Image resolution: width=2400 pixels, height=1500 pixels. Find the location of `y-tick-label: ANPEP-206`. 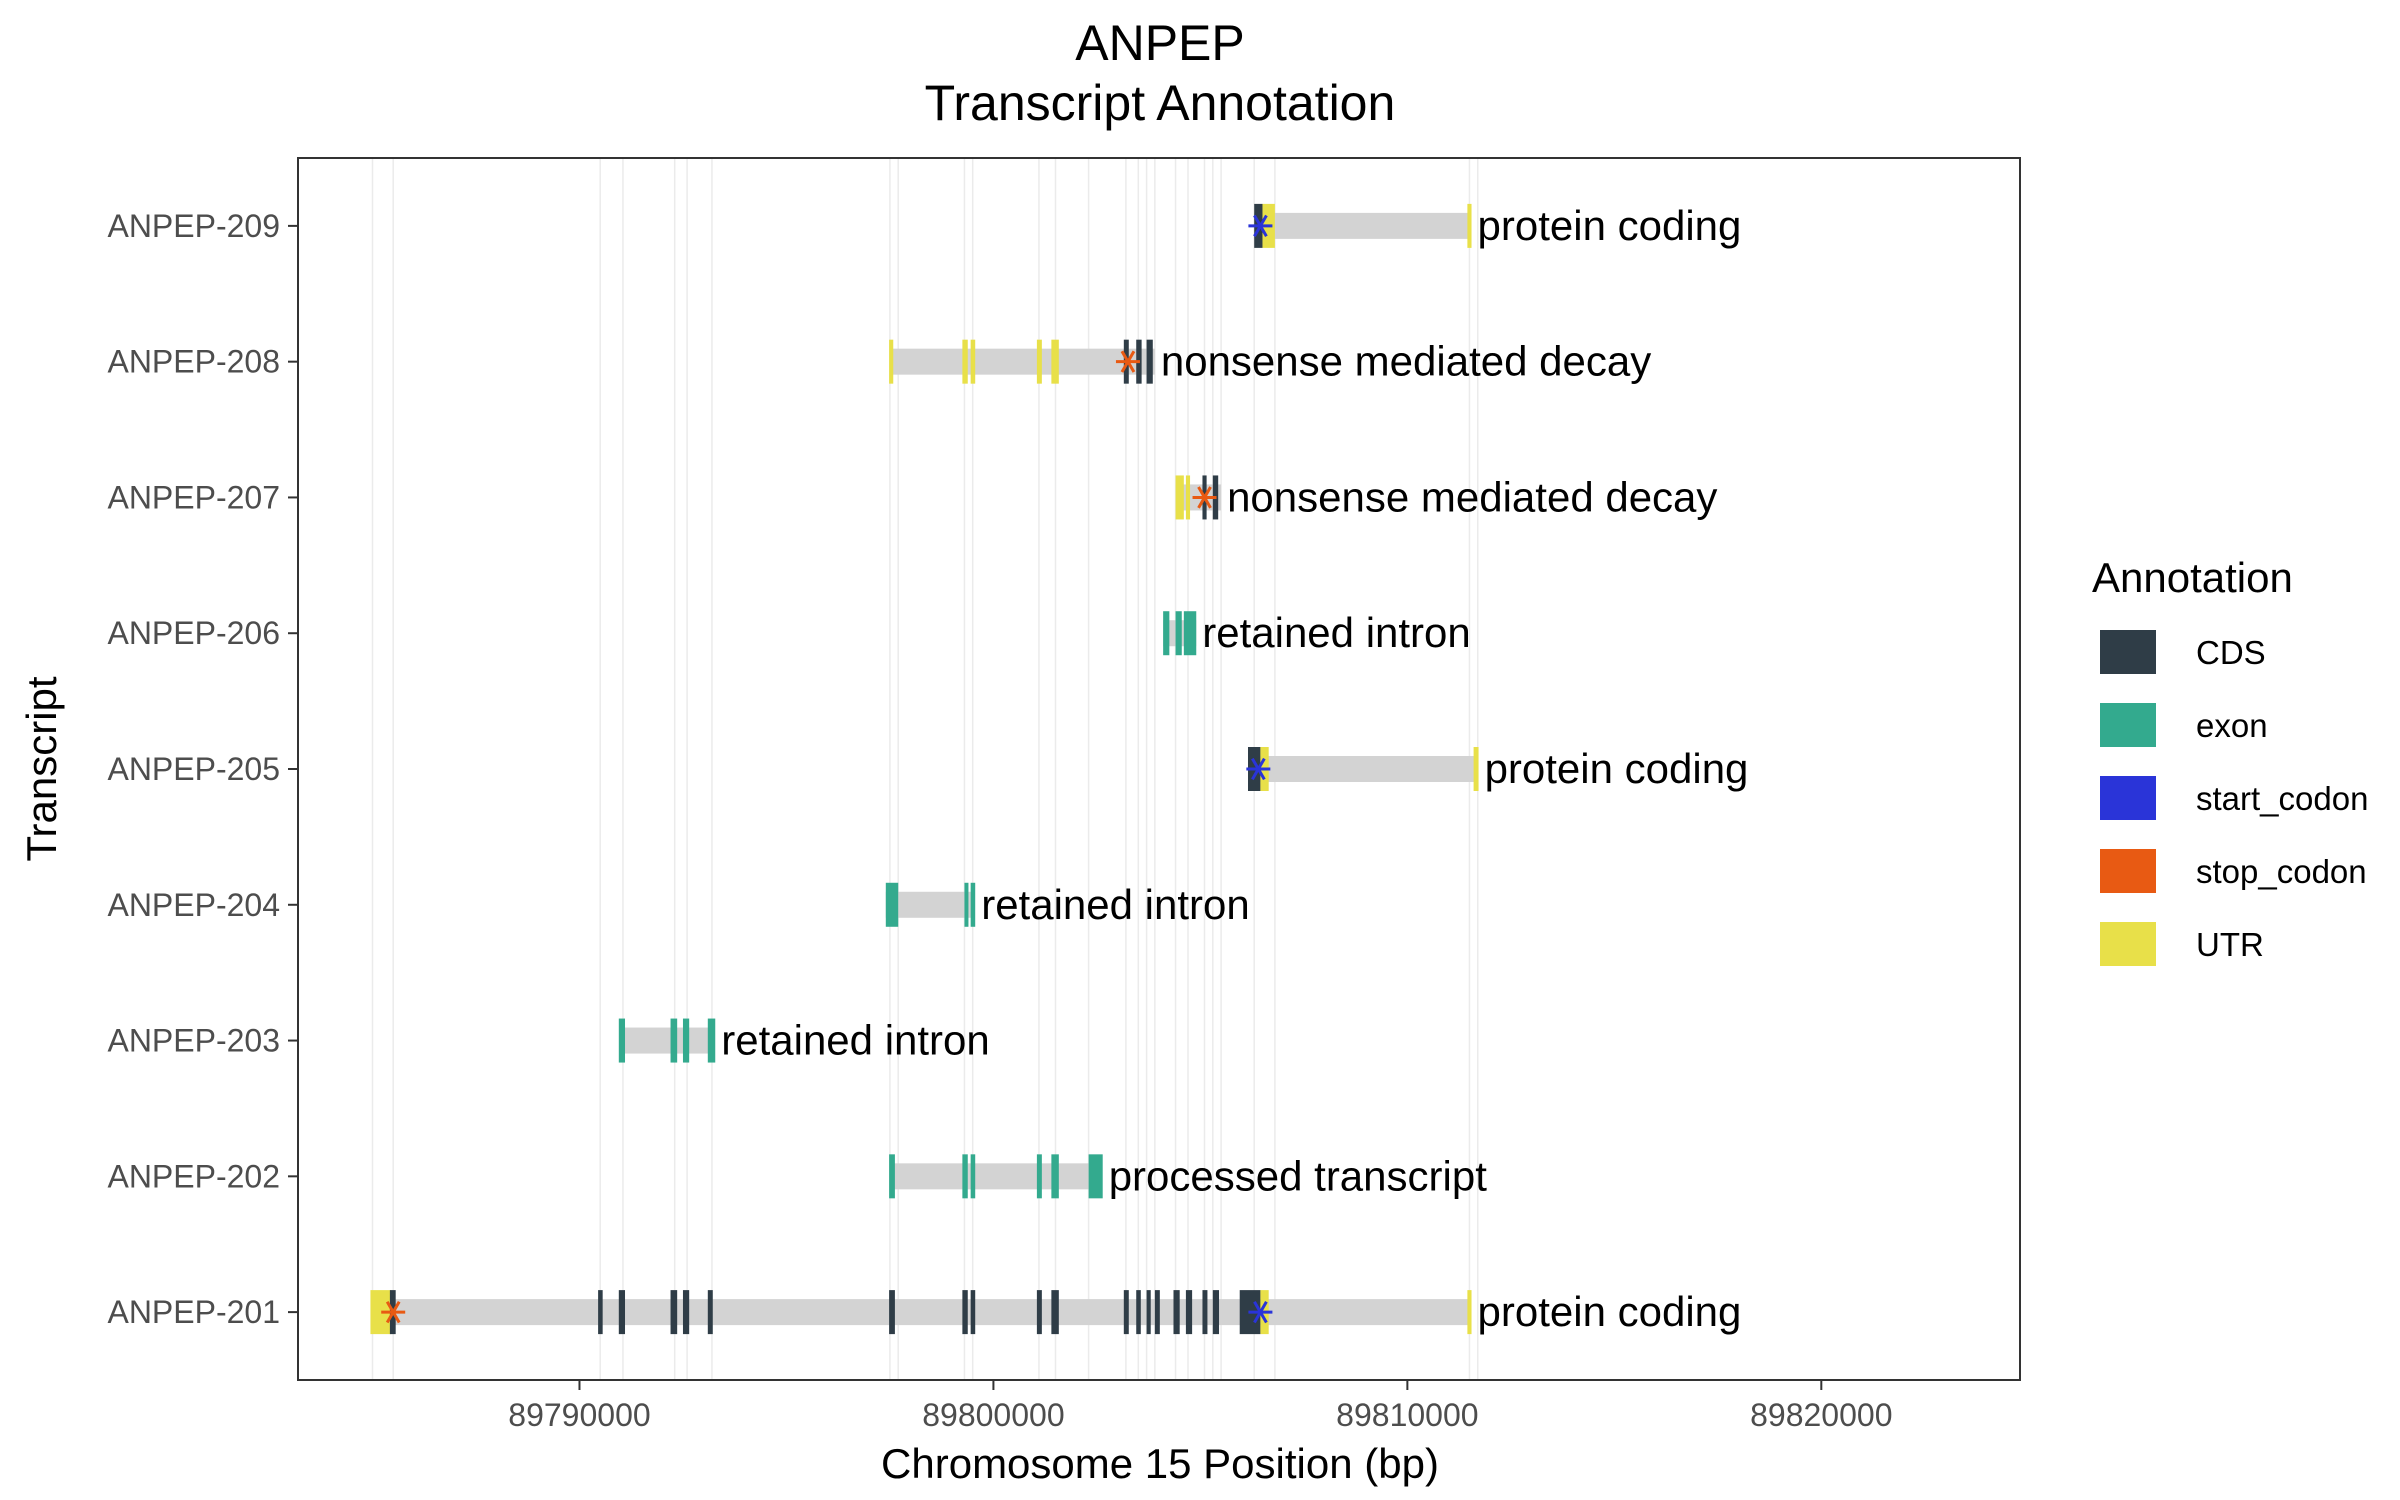

y-tick-label: ANPEP-206 is located at coordinates (193, 633).